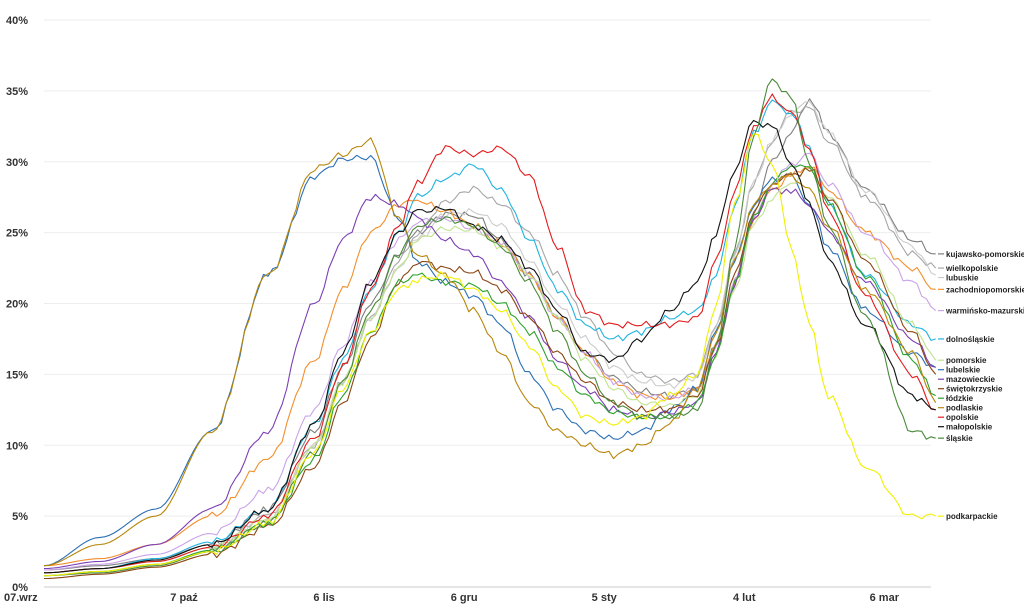  Describe the element at coordinates (17, 92) in the screenshot. I see `y-tick-label: 35%` at that location.